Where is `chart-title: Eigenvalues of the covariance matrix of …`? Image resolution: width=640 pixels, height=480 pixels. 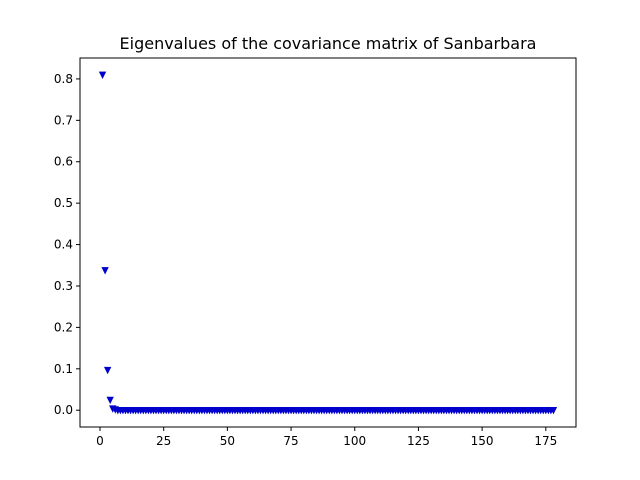 chart-title: Eigenvalues of the covariance matrix of … is located at coordinates (328, 43).